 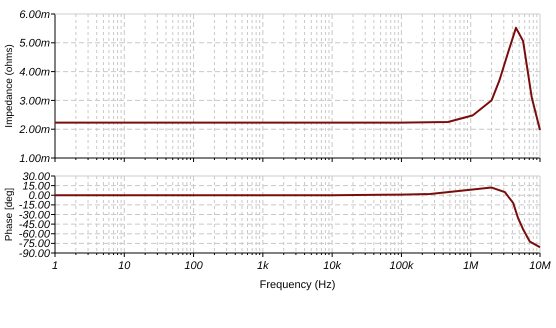 What do you see at coordinates (332, 266) in the screenshot?
I see `x-tick-label: 10k` at bounding box center [332, 266].